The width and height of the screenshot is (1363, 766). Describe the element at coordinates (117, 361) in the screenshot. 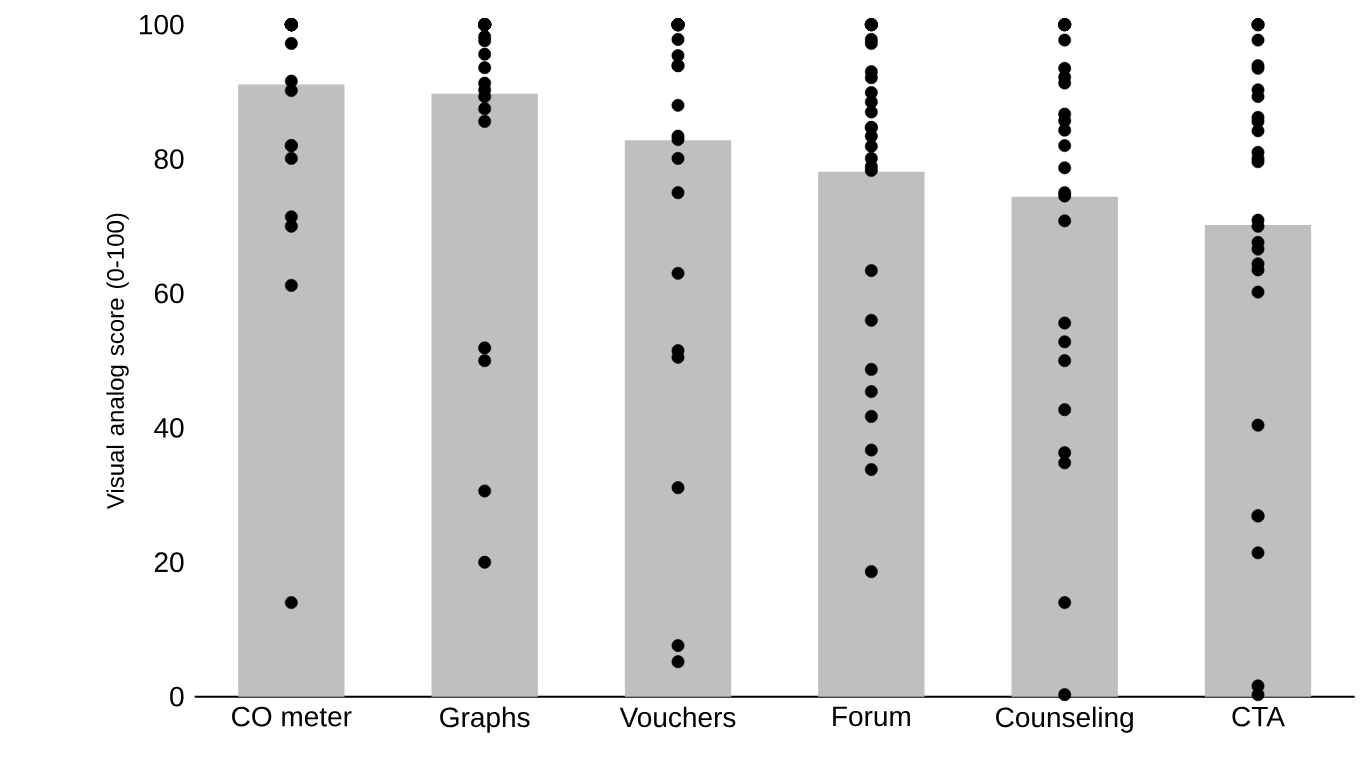

I see `y-axis-title: Visual analog score (0-100)` at that location.